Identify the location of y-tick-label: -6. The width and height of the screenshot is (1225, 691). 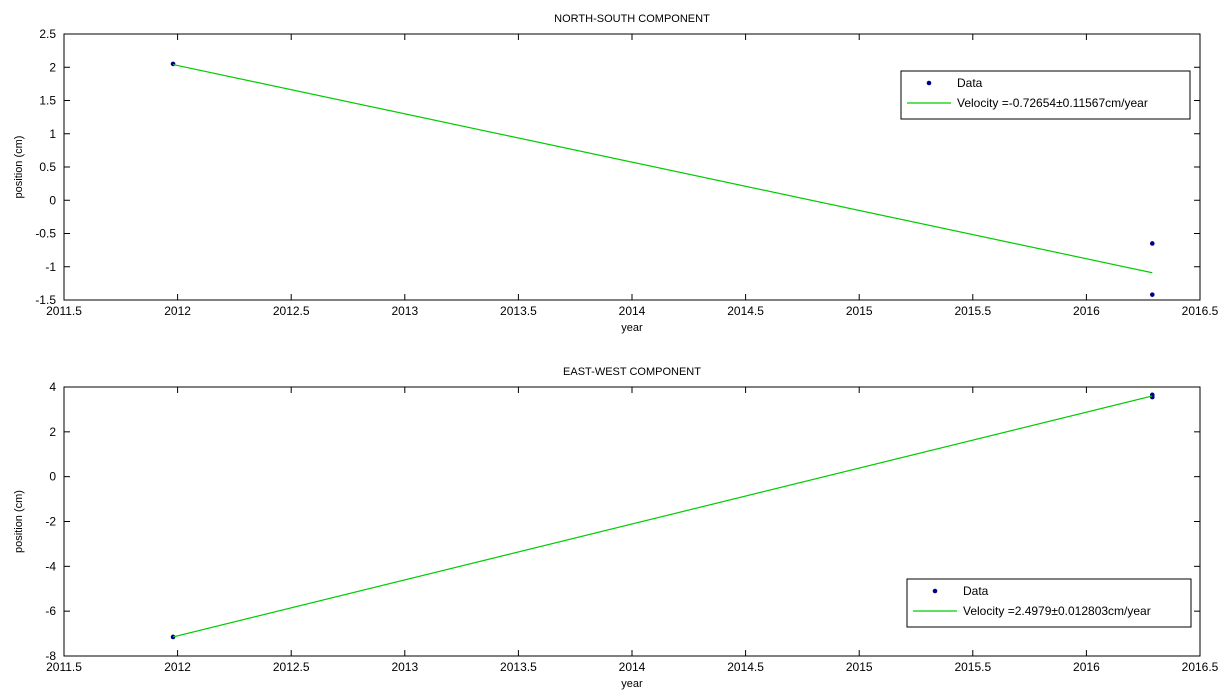
(50, 611).